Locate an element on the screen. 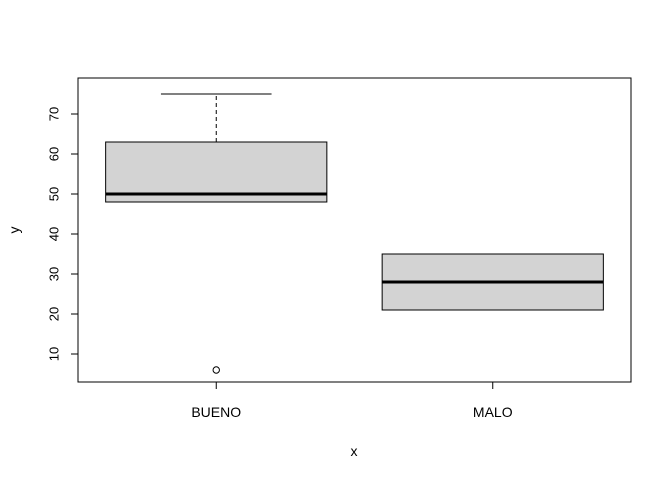  y-tick-label: 10 is located at coordinates (54, 354).